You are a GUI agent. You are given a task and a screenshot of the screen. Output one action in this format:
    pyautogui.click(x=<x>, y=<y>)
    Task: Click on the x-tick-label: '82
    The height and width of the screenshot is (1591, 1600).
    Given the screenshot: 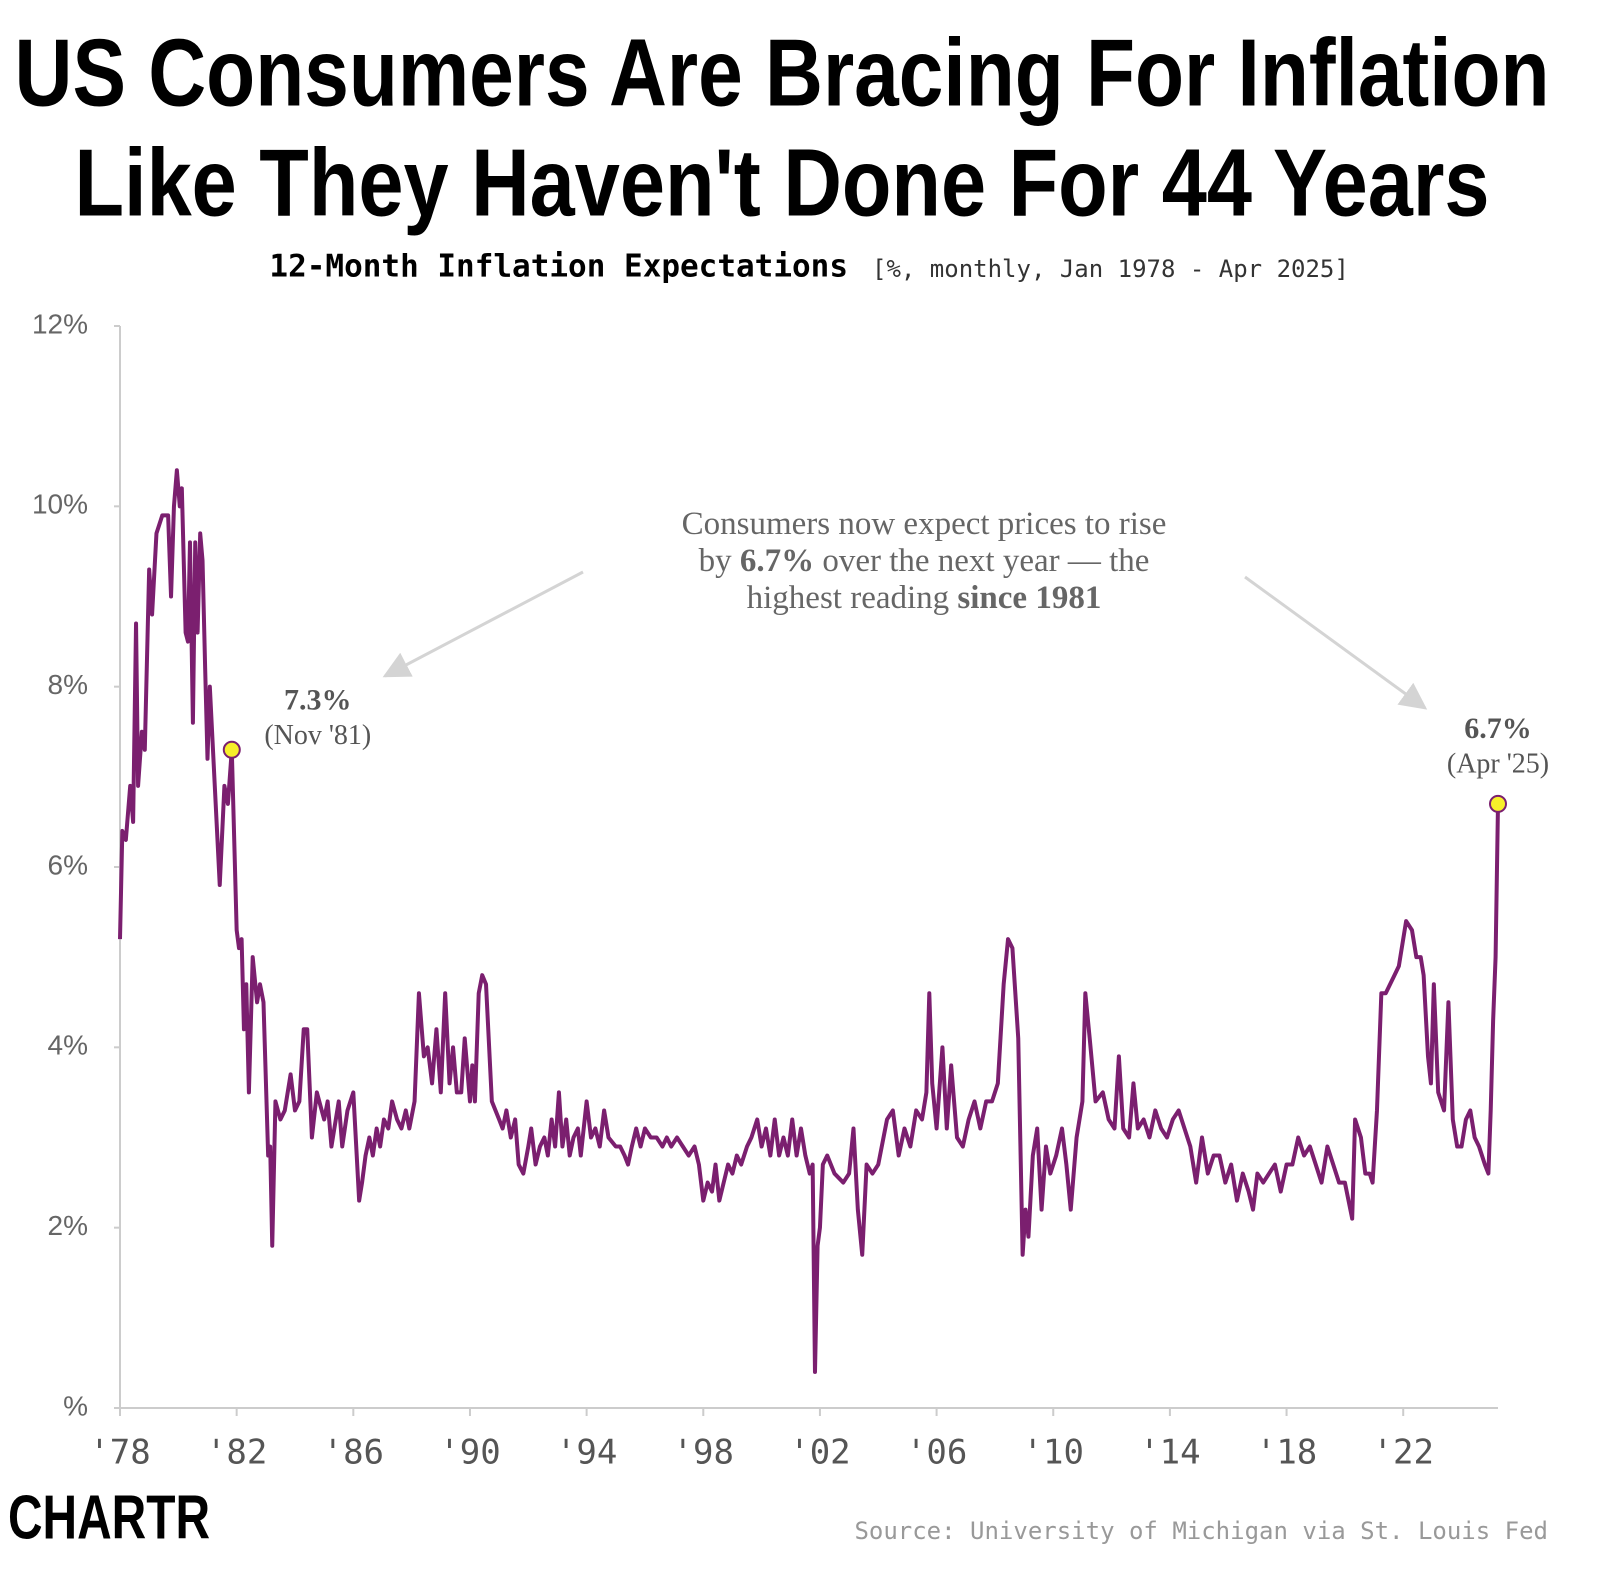 What is the action you would take?
    pyautogui.click(x=236, y=1453)
    